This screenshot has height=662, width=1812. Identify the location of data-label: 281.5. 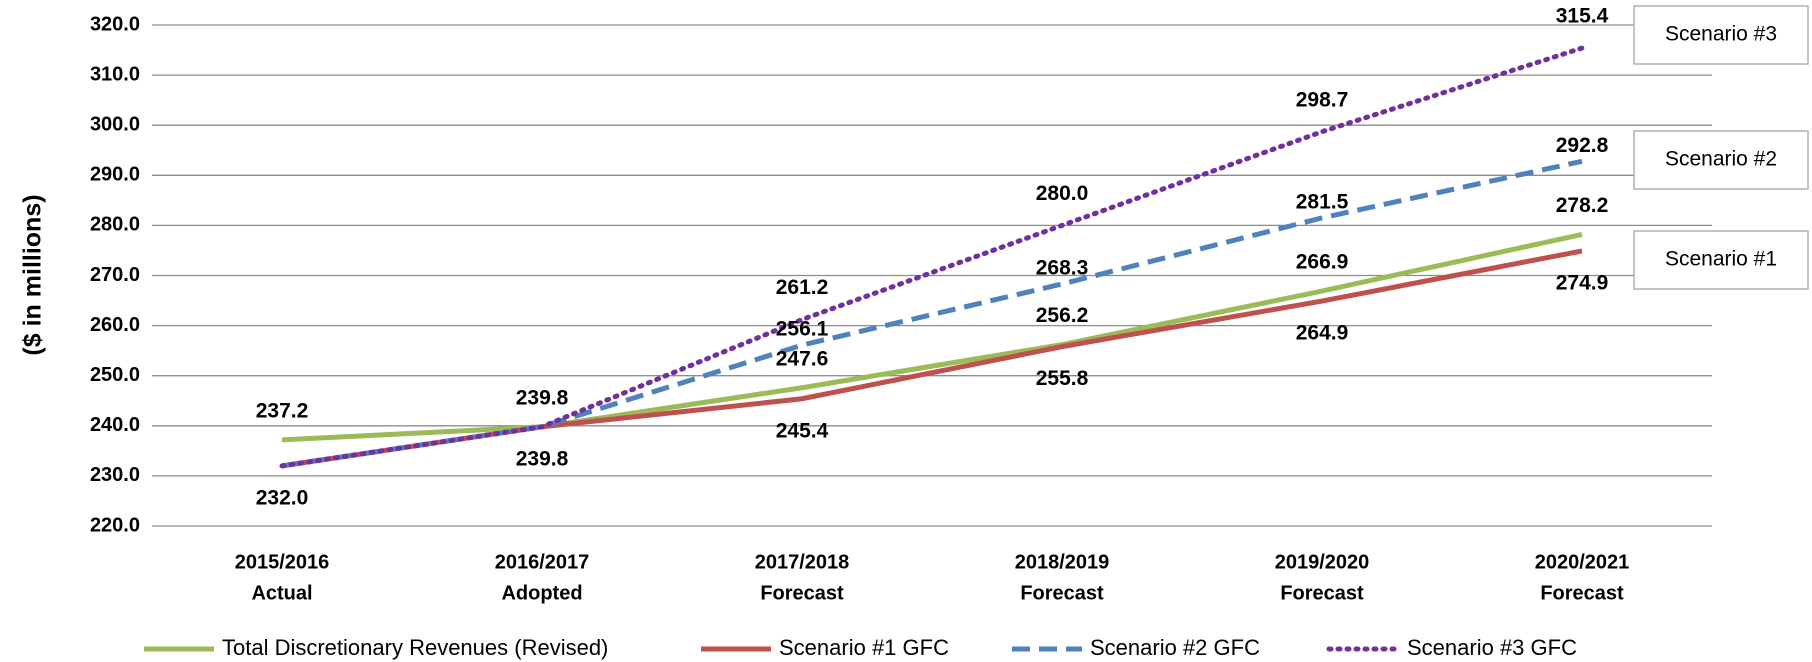
(1322, 201).